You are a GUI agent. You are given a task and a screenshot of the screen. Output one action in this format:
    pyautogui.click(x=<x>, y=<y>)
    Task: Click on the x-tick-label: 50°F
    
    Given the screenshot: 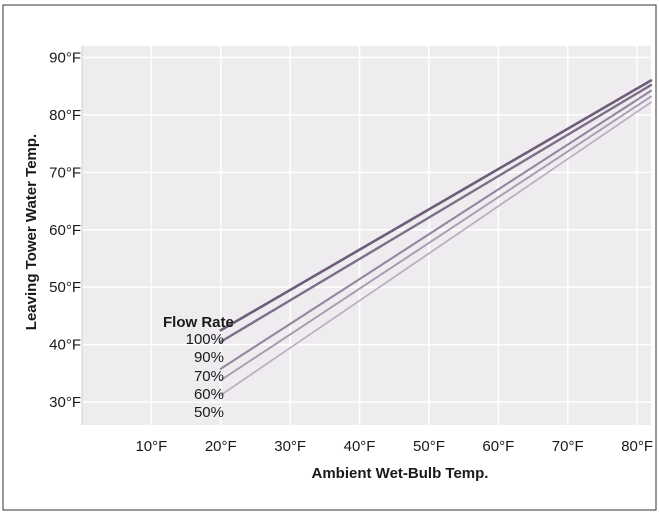 What is the action you would take?
    pyautogui.click(x=429, y=446)
    